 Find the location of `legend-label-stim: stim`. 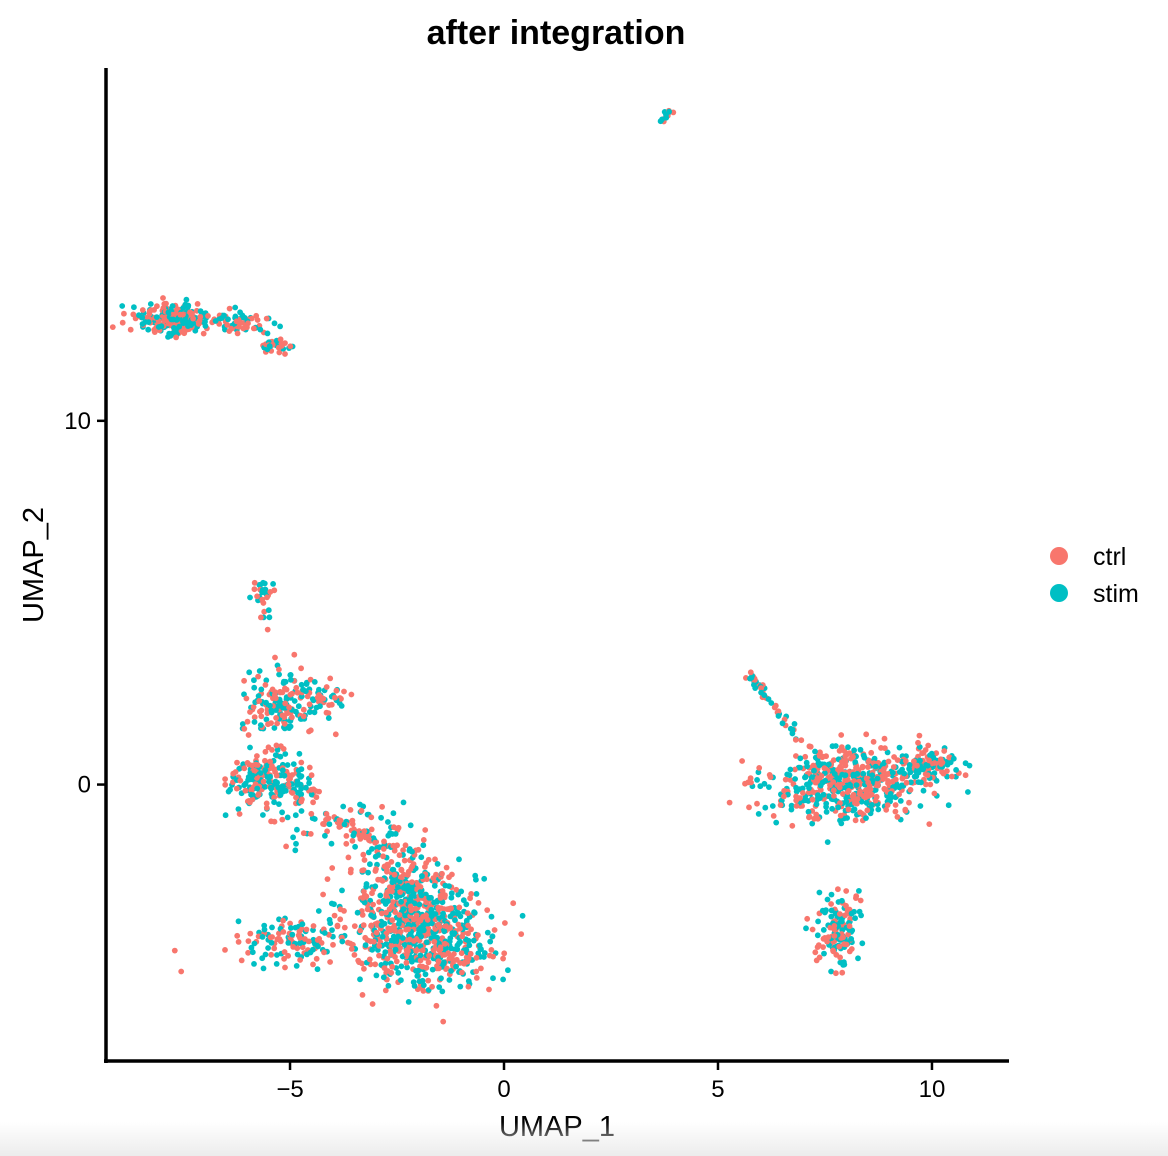

legend-label-stim: stim is located at coordinates (1116, 594).